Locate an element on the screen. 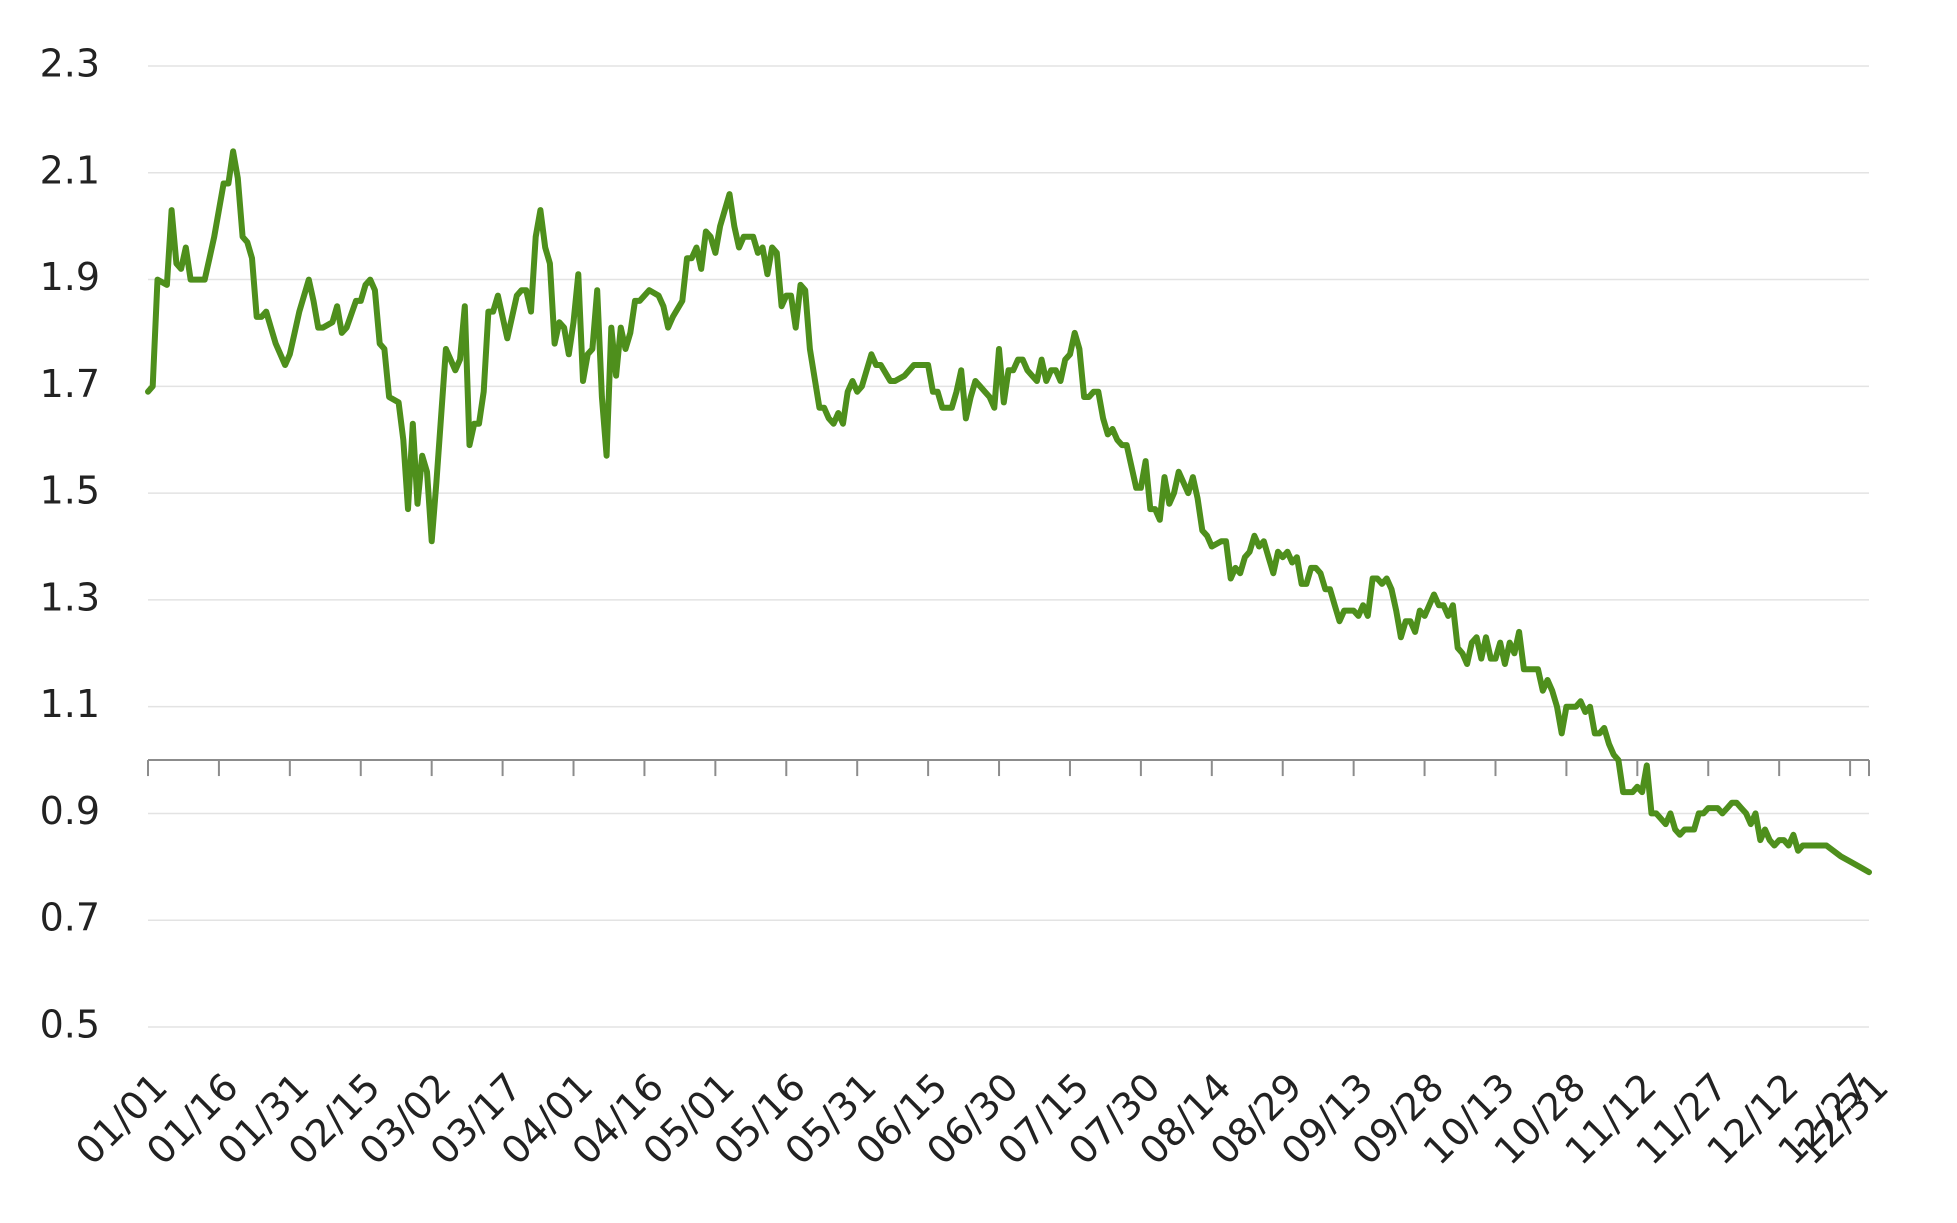  y-tick-label: 0.9 is located at coordinates (70, 811).